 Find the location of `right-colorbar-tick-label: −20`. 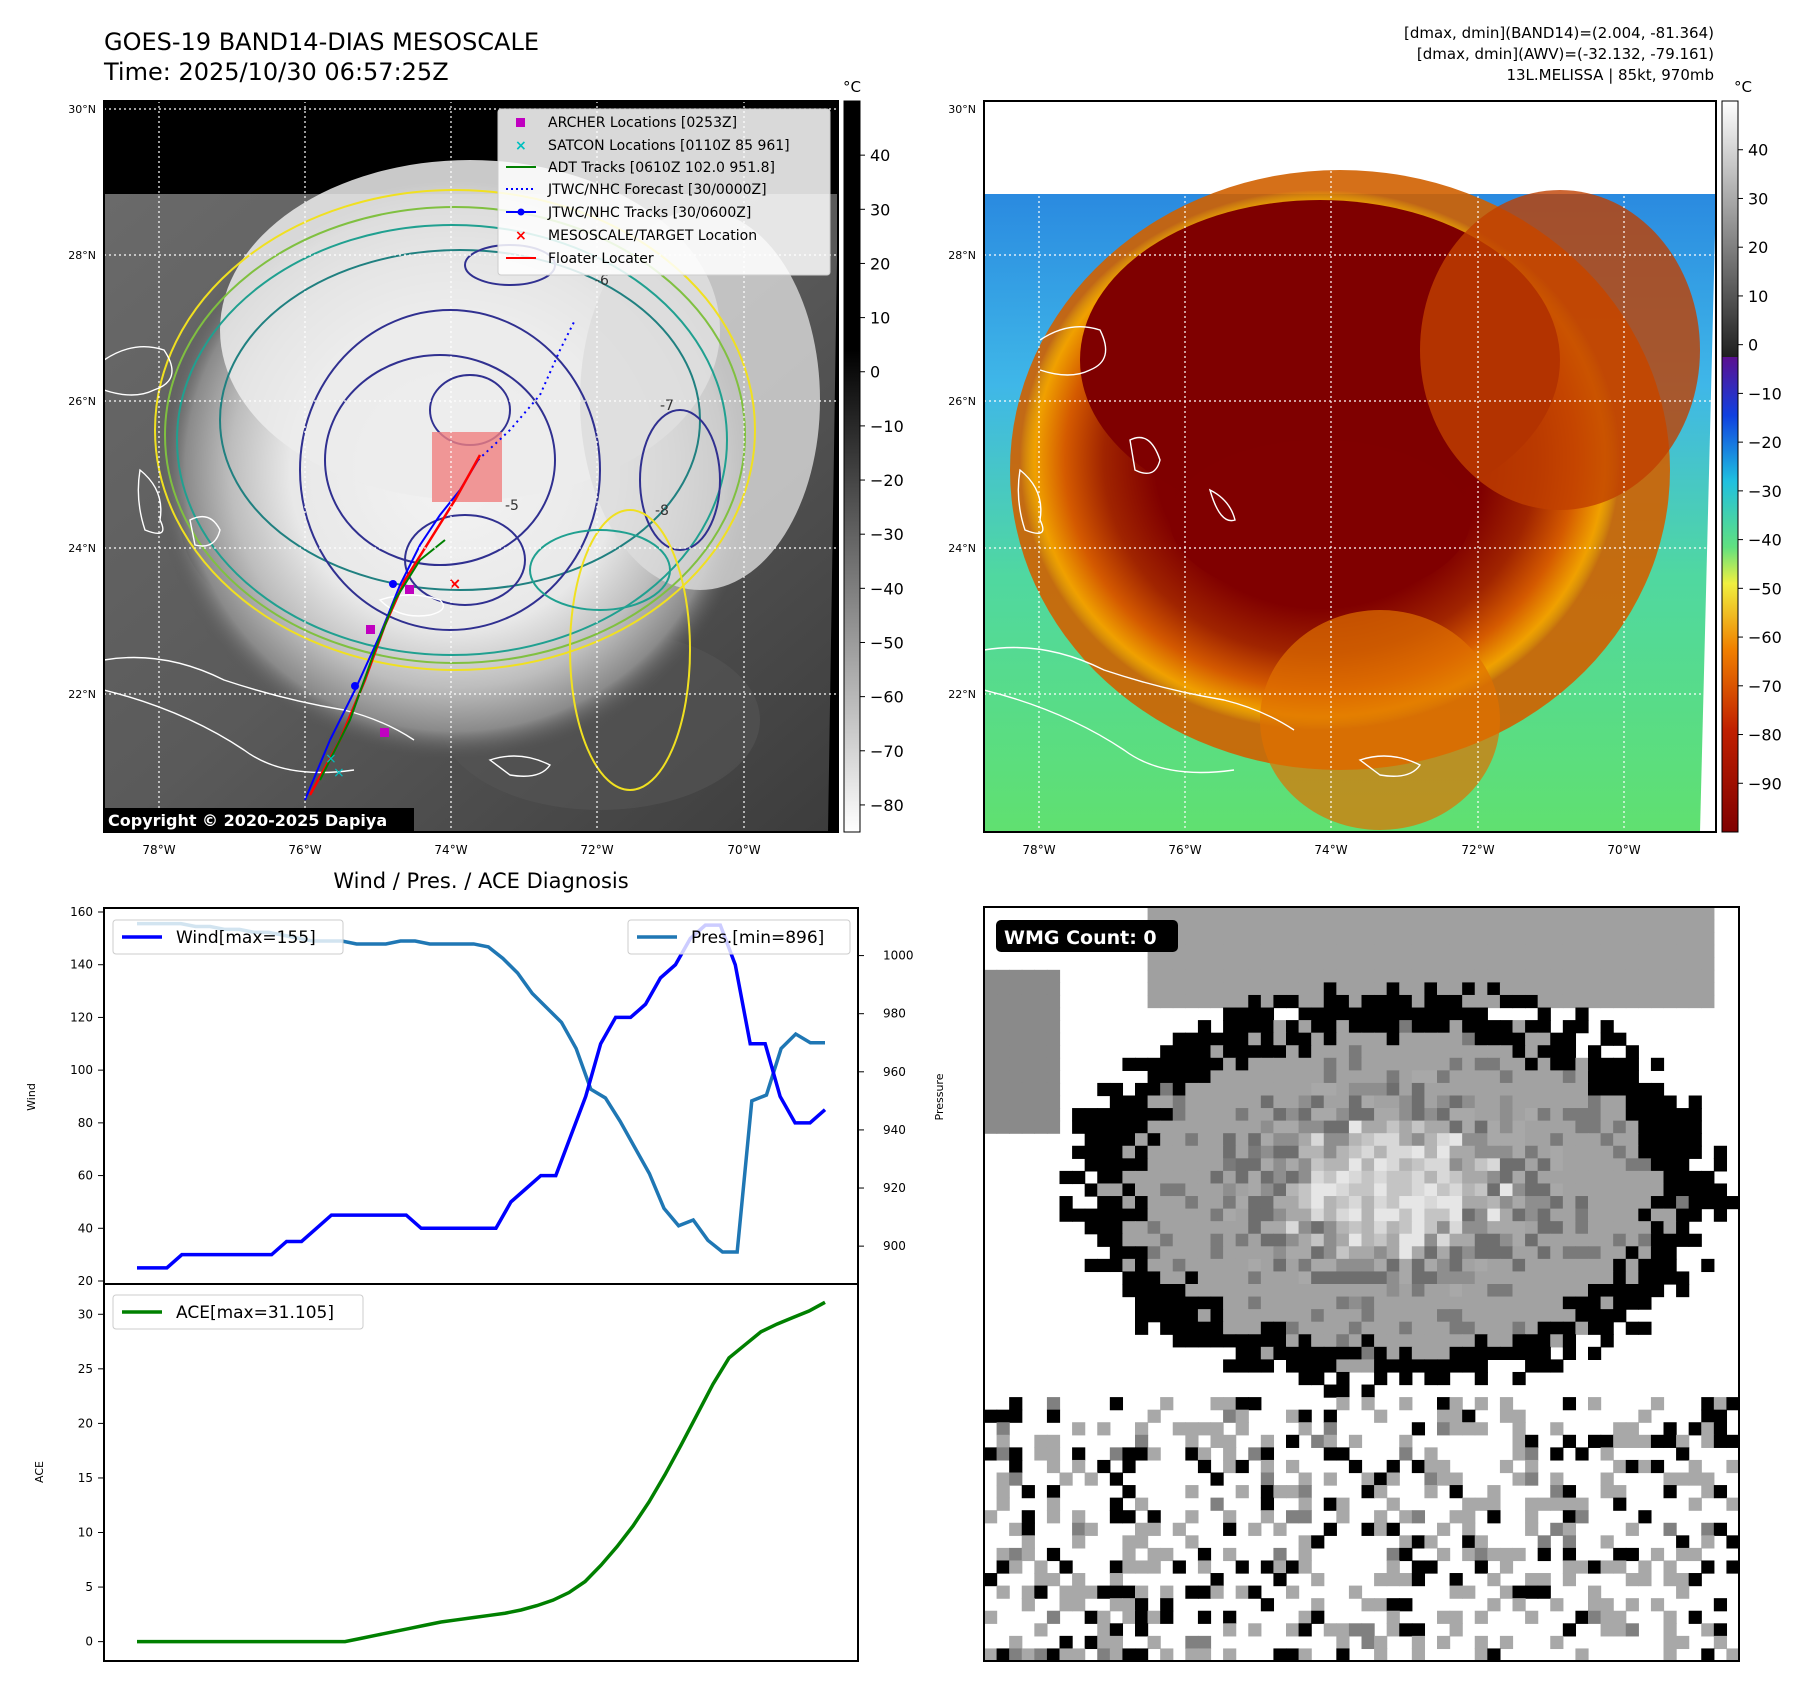

right-colorbar-tick-label: −20 is located at coordinates (1765, 442).